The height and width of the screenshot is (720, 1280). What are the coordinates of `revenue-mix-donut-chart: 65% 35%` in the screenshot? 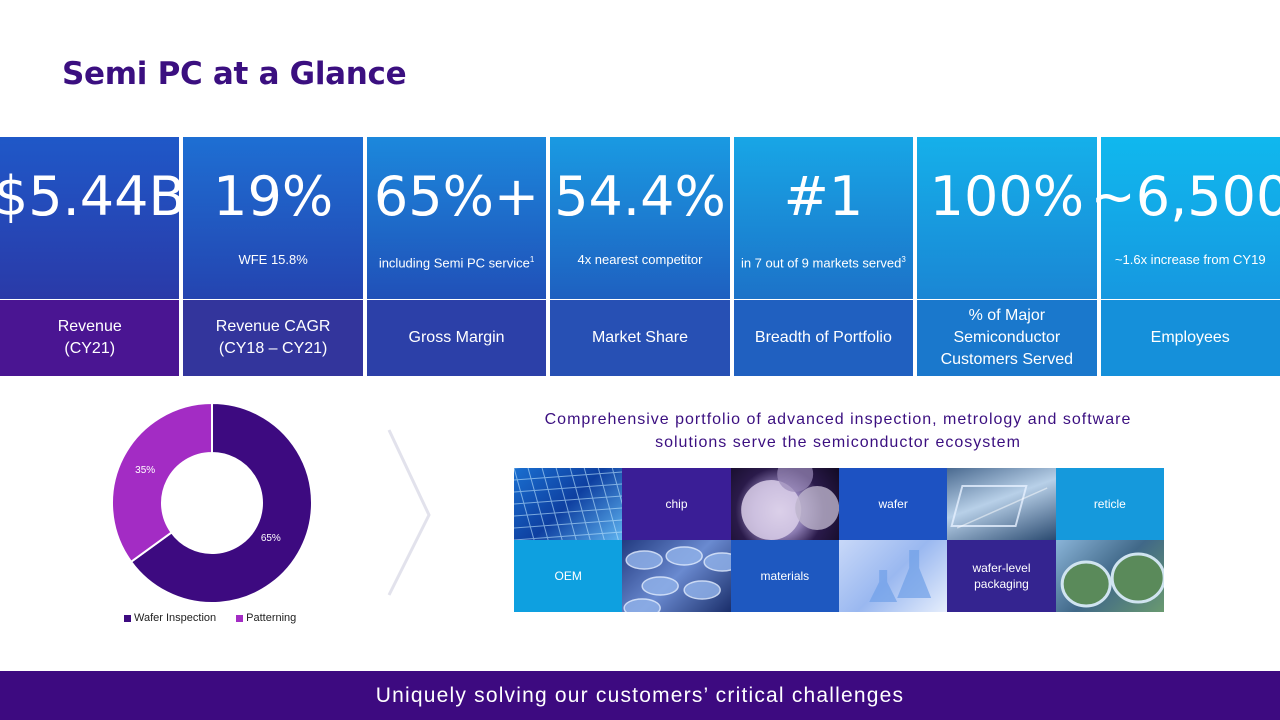 It's located at (220, 515).